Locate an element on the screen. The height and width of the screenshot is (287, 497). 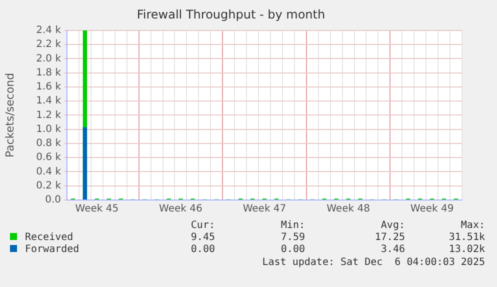
text: 17.25 is located at coordinates (389, 238).